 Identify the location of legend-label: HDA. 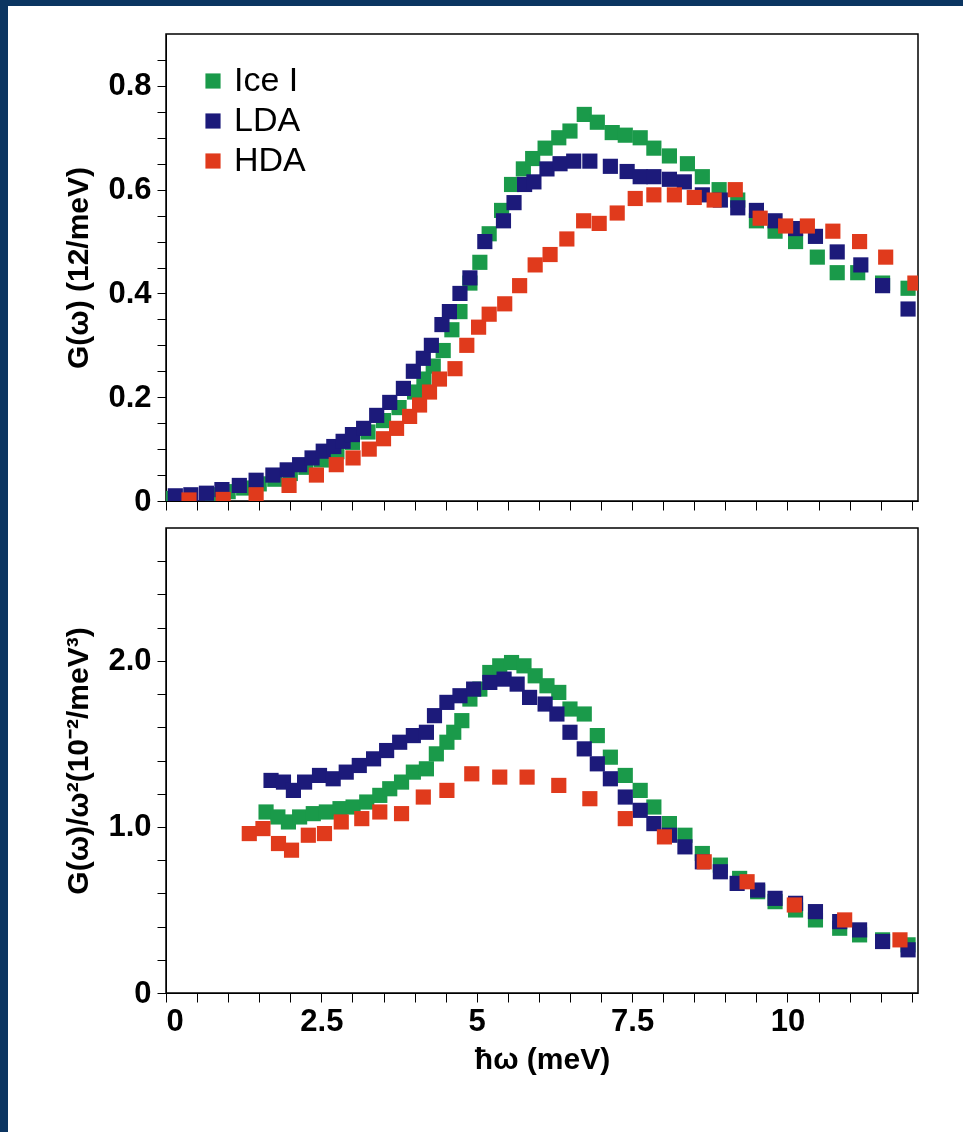
(270, 159).